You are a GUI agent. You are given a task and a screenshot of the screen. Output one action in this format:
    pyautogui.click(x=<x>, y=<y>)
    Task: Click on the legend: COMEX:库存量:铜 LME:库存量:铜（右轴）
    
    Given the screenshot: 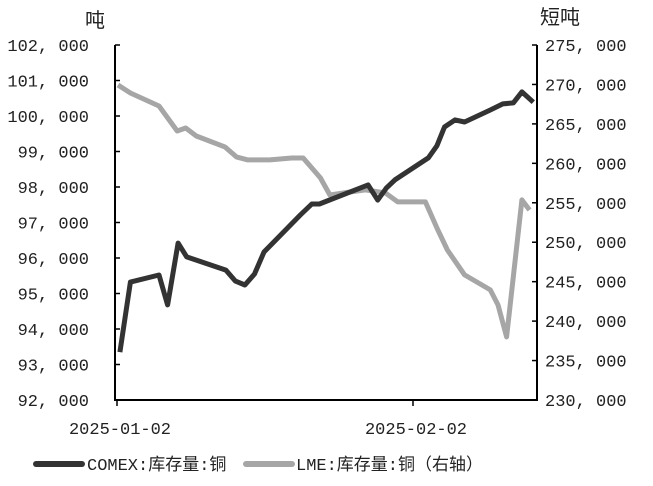 What is the action you would take?
    pyautogui.click(x=258, y=465)
    